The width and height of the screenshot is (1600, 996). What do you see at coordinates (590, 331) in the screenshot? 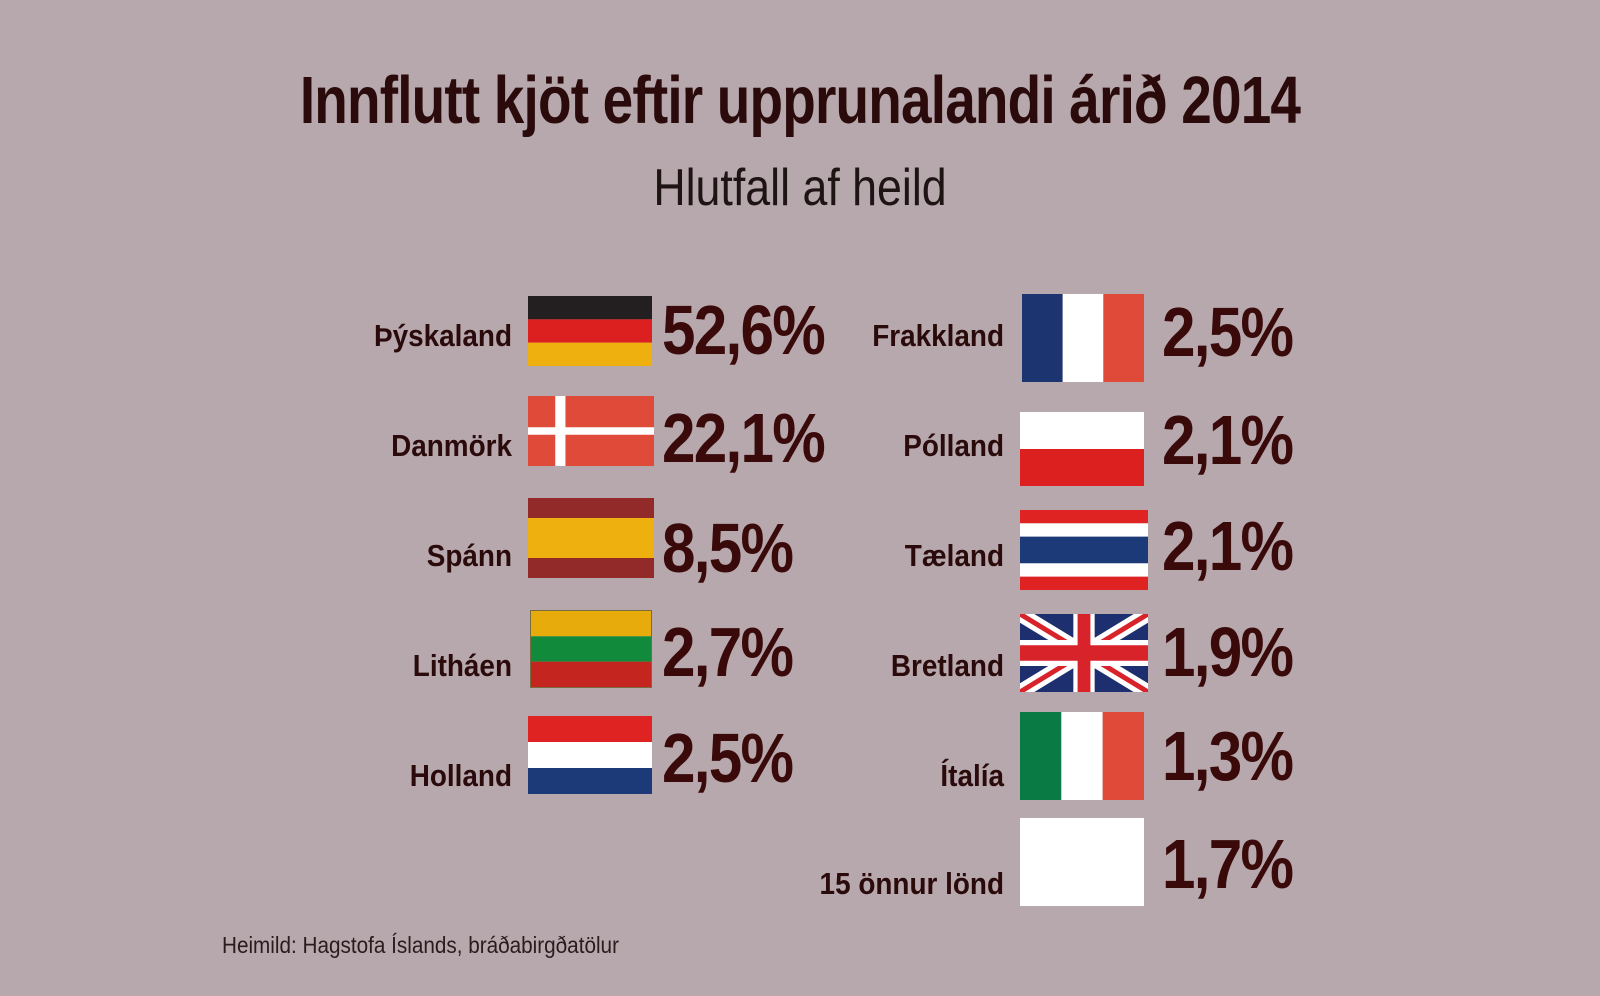
I see `germany-flag-icon` at bounding box center [590, 331].